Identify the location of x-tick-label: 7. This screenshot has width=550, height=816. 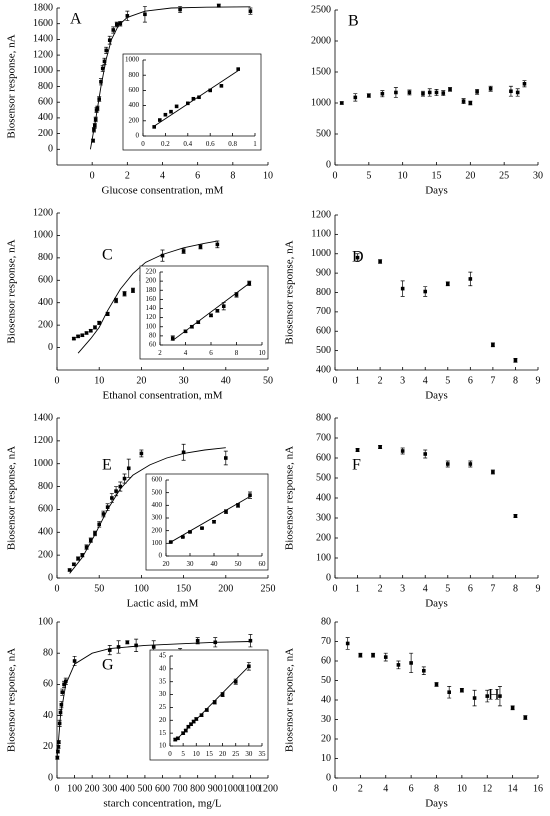
(492, 380).